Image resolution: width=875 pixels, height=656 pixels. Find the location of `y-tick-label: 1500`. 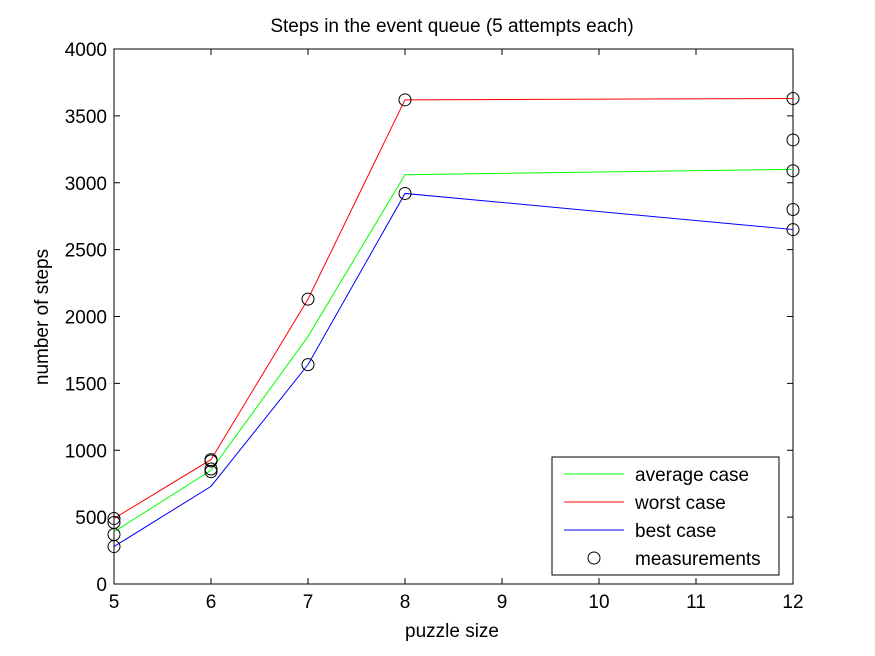

y-tick-label: 1500 is located at coordinates (86, 384).